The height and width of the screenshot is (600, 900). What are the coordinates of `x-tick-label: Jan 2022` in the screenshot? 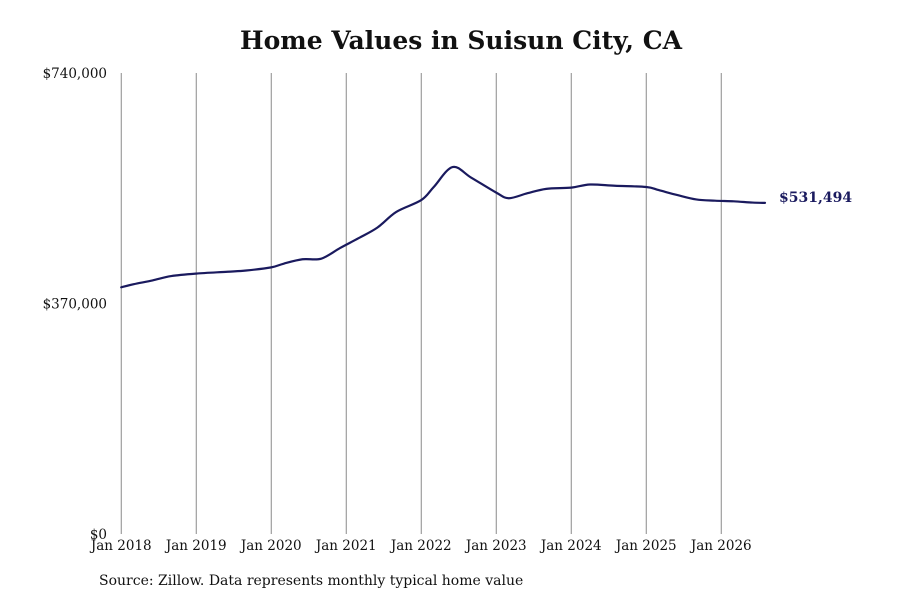 It's located at (420, 546).